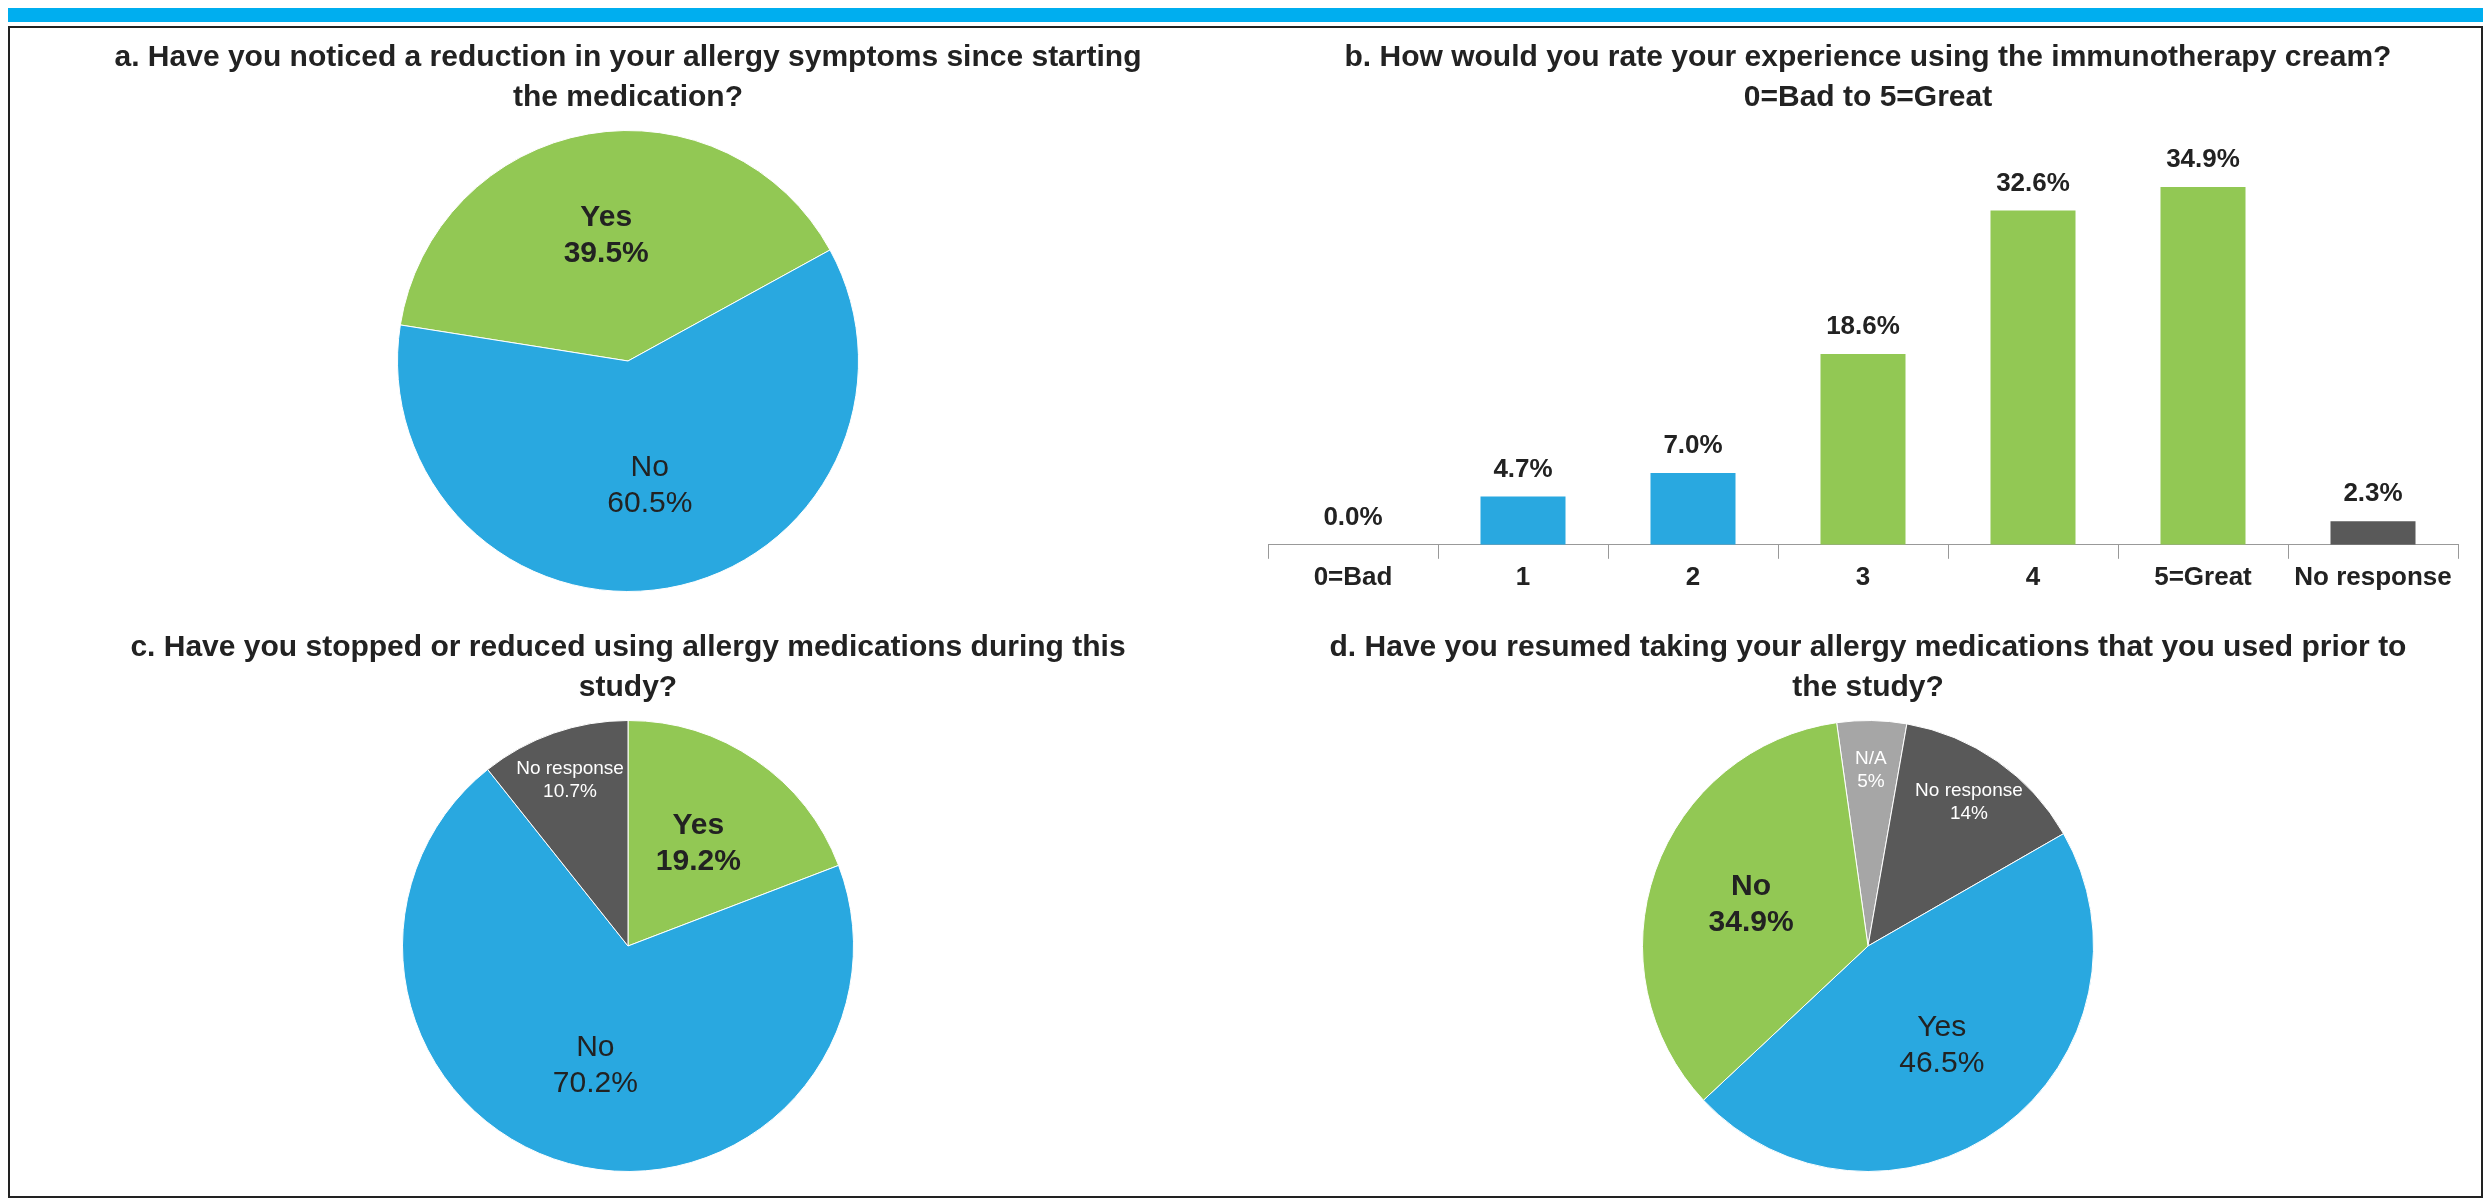  What do you see at coordinates (1523, 467) in the screenshot?
I see `data-label: 4.7%` at bounding box center [1523, 467].